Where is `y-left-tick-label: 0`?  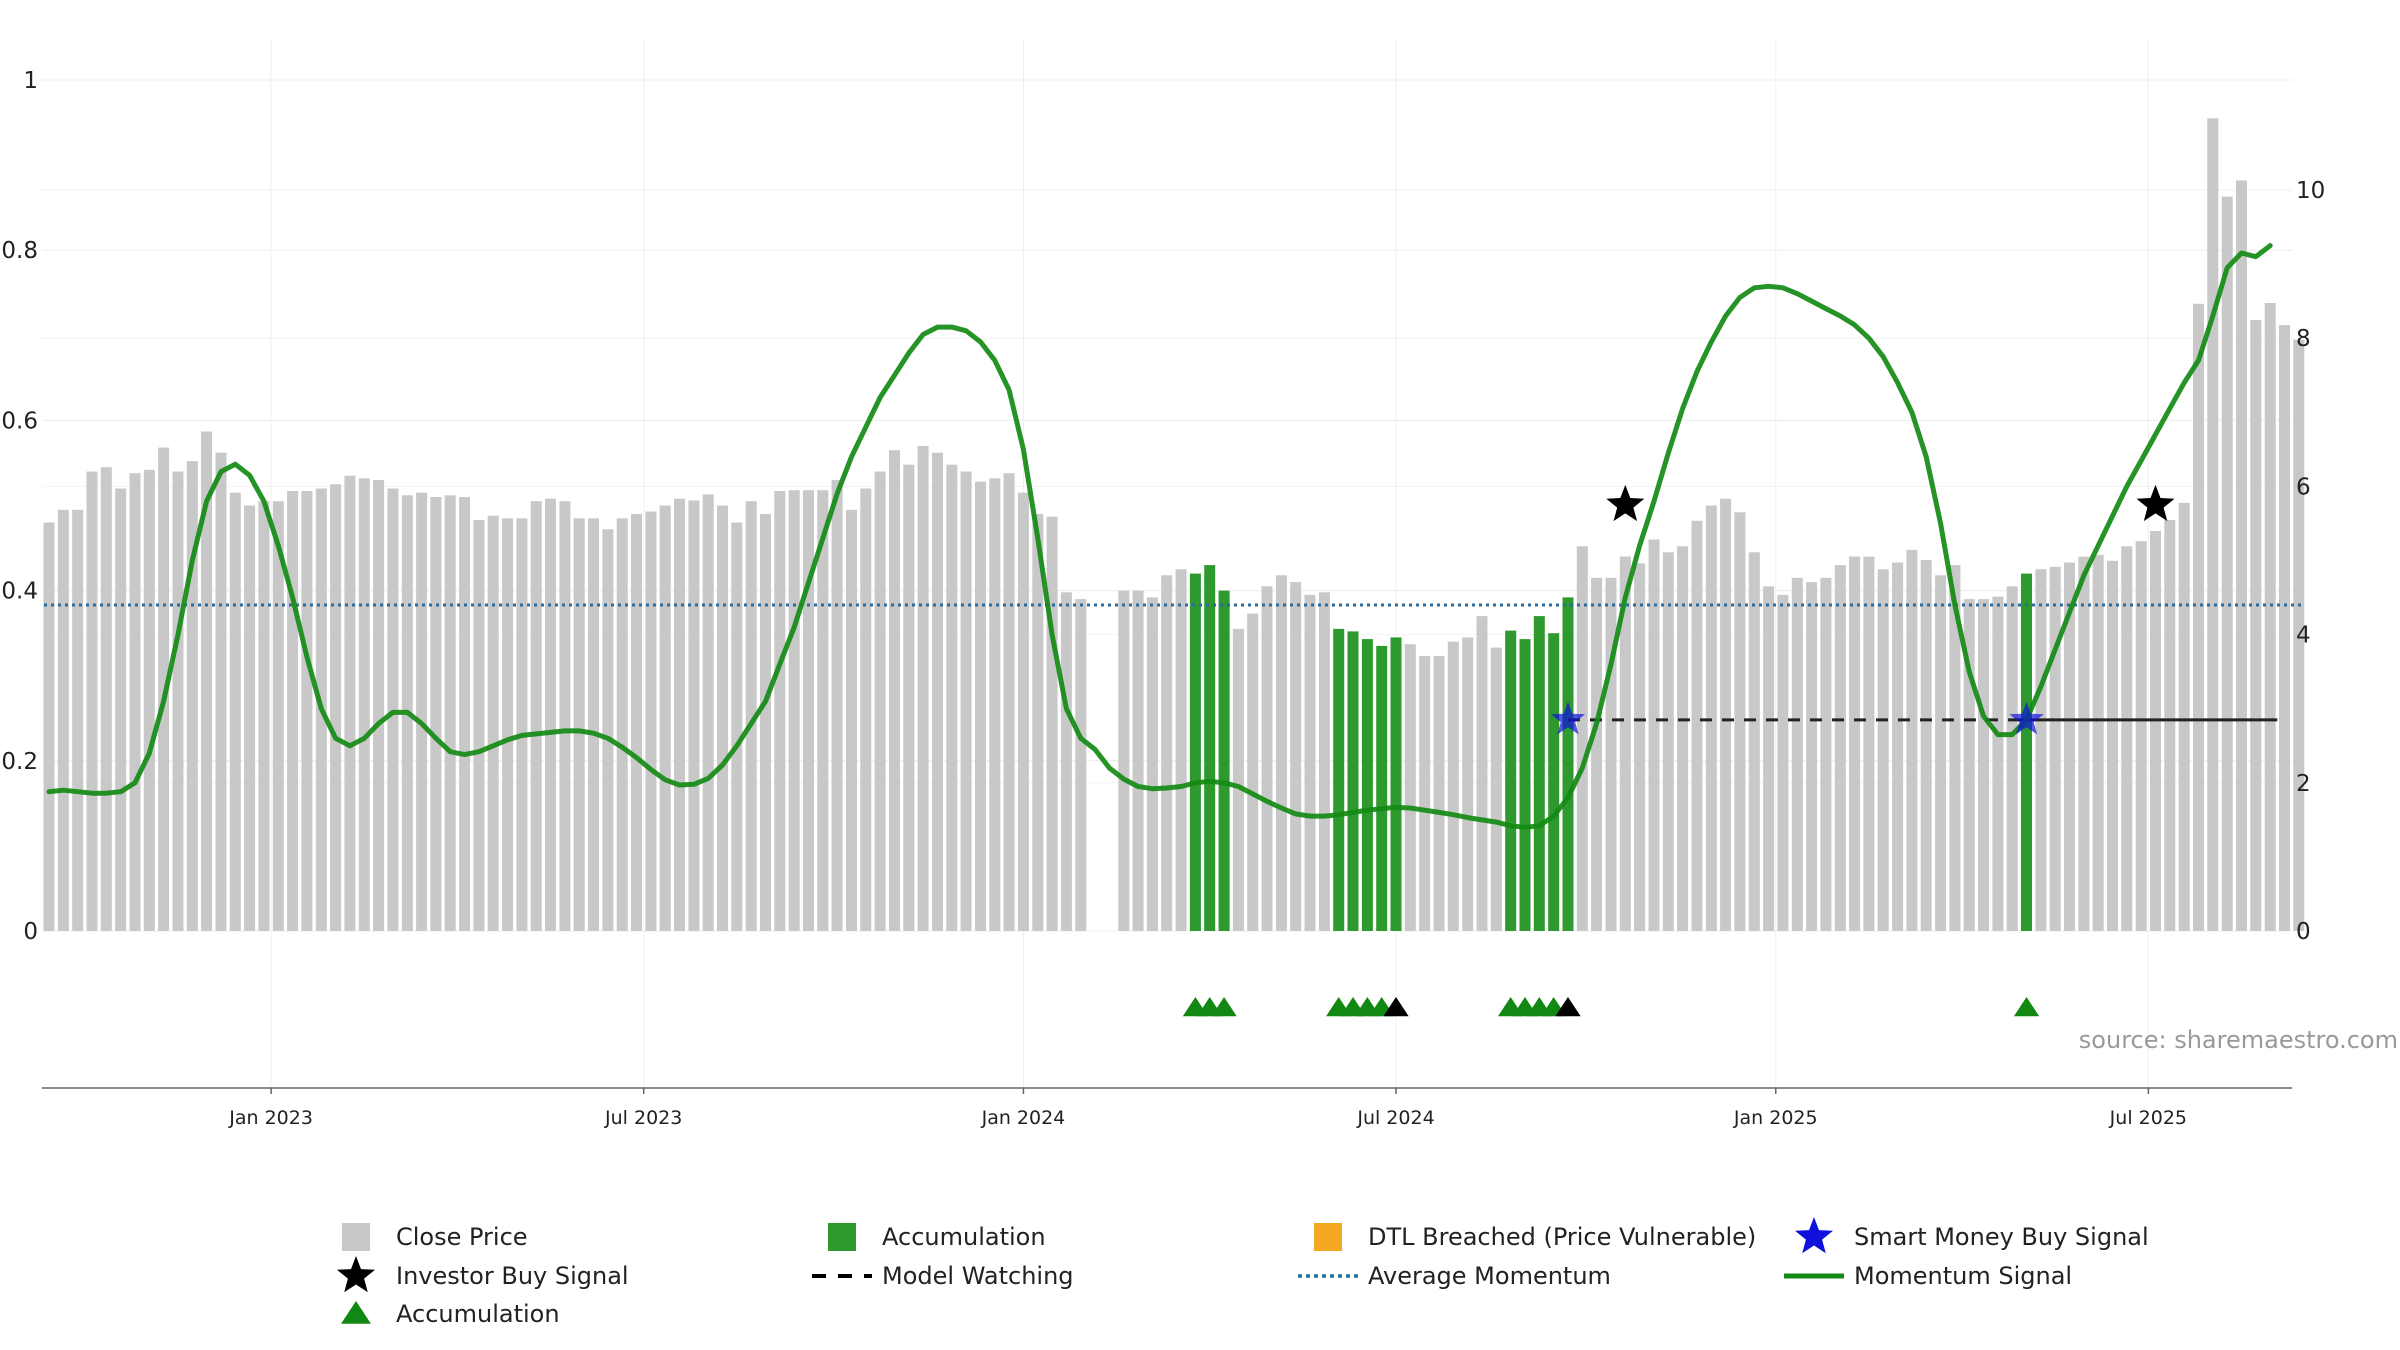
y-left-tick-label: 0 is located at coordinates (30, 932).